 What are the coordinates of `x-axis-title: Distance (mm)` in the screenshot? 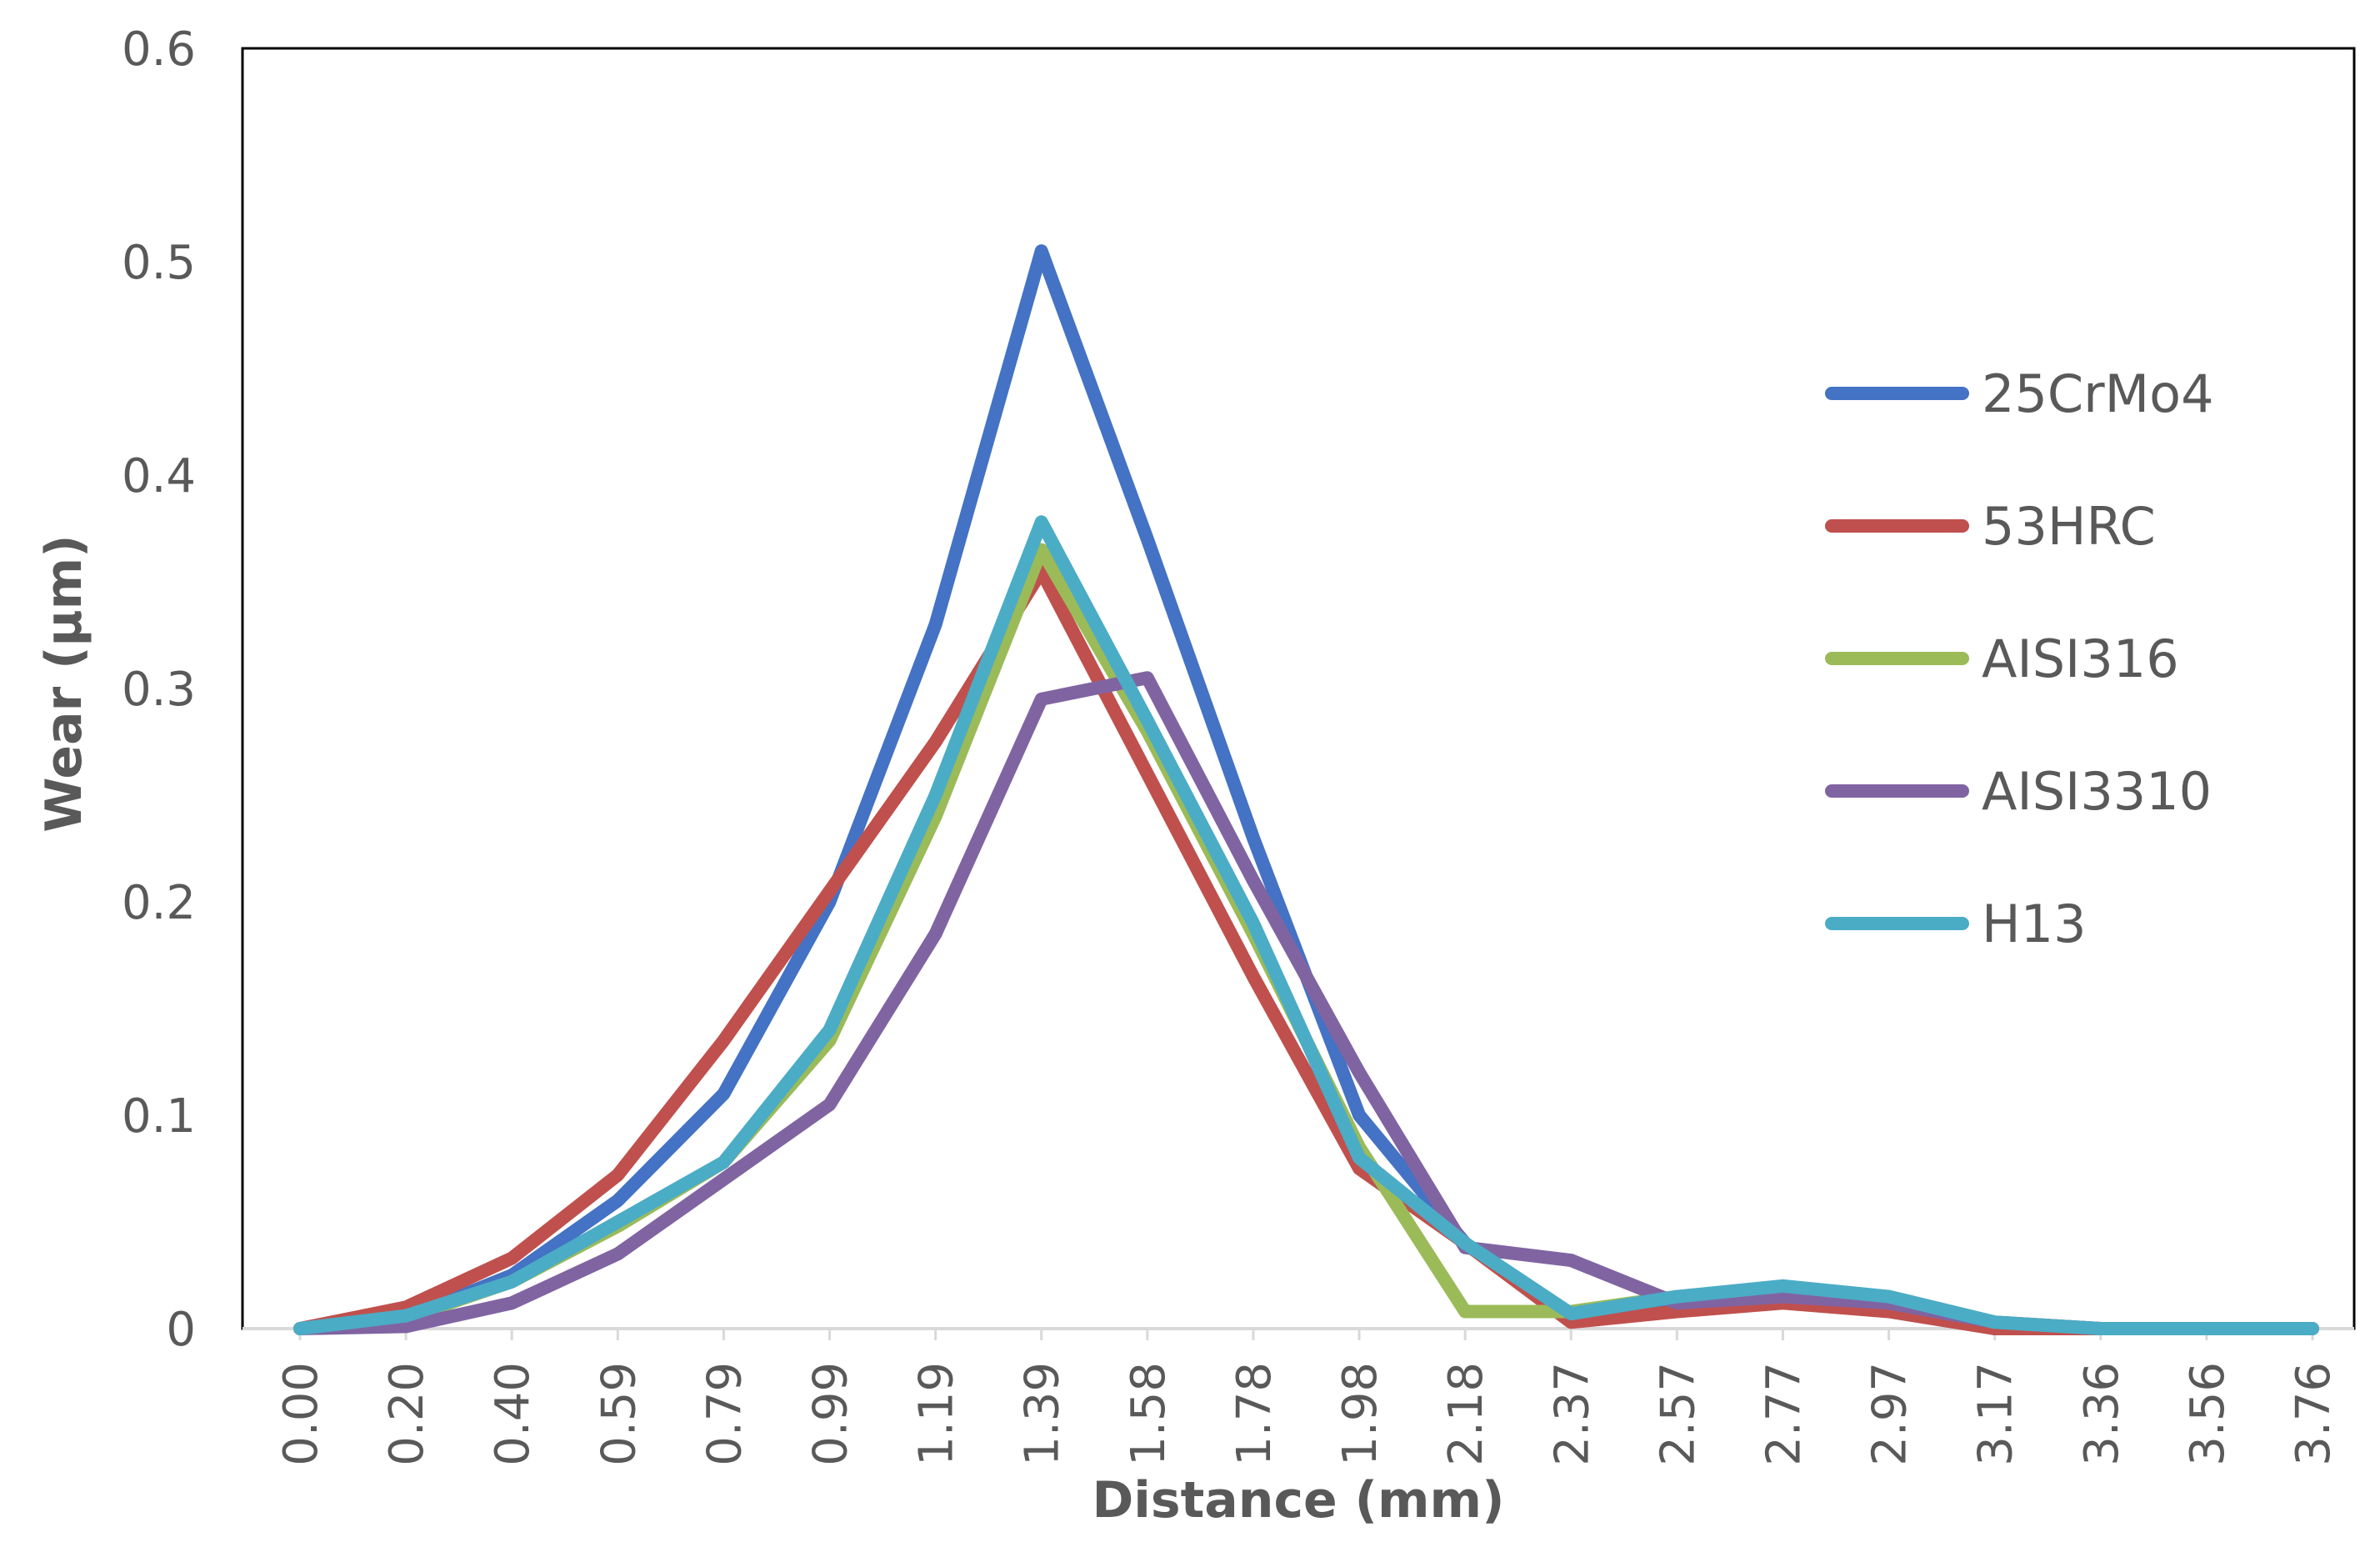 It's located at (1298, 1500).